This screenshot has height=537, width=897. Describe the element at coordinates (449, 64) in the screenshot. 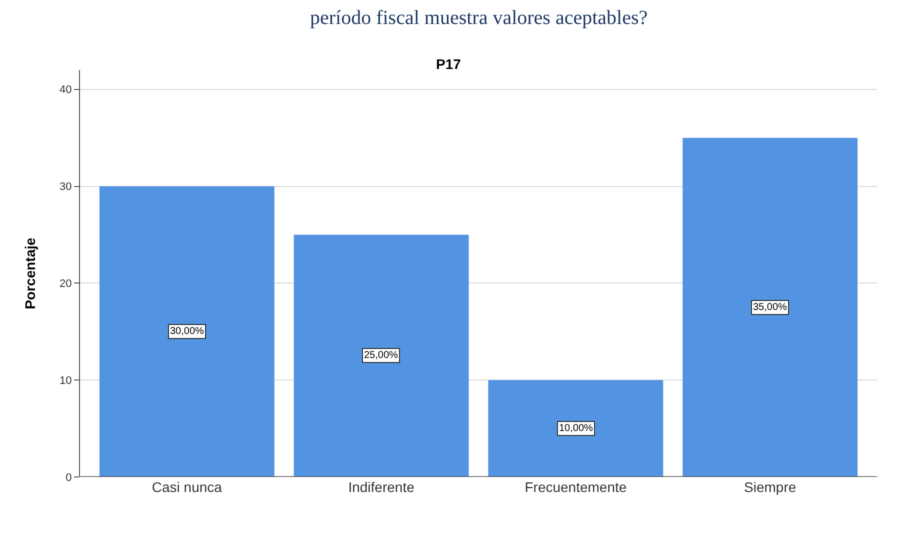

I see `chart-title: P17` at that location.